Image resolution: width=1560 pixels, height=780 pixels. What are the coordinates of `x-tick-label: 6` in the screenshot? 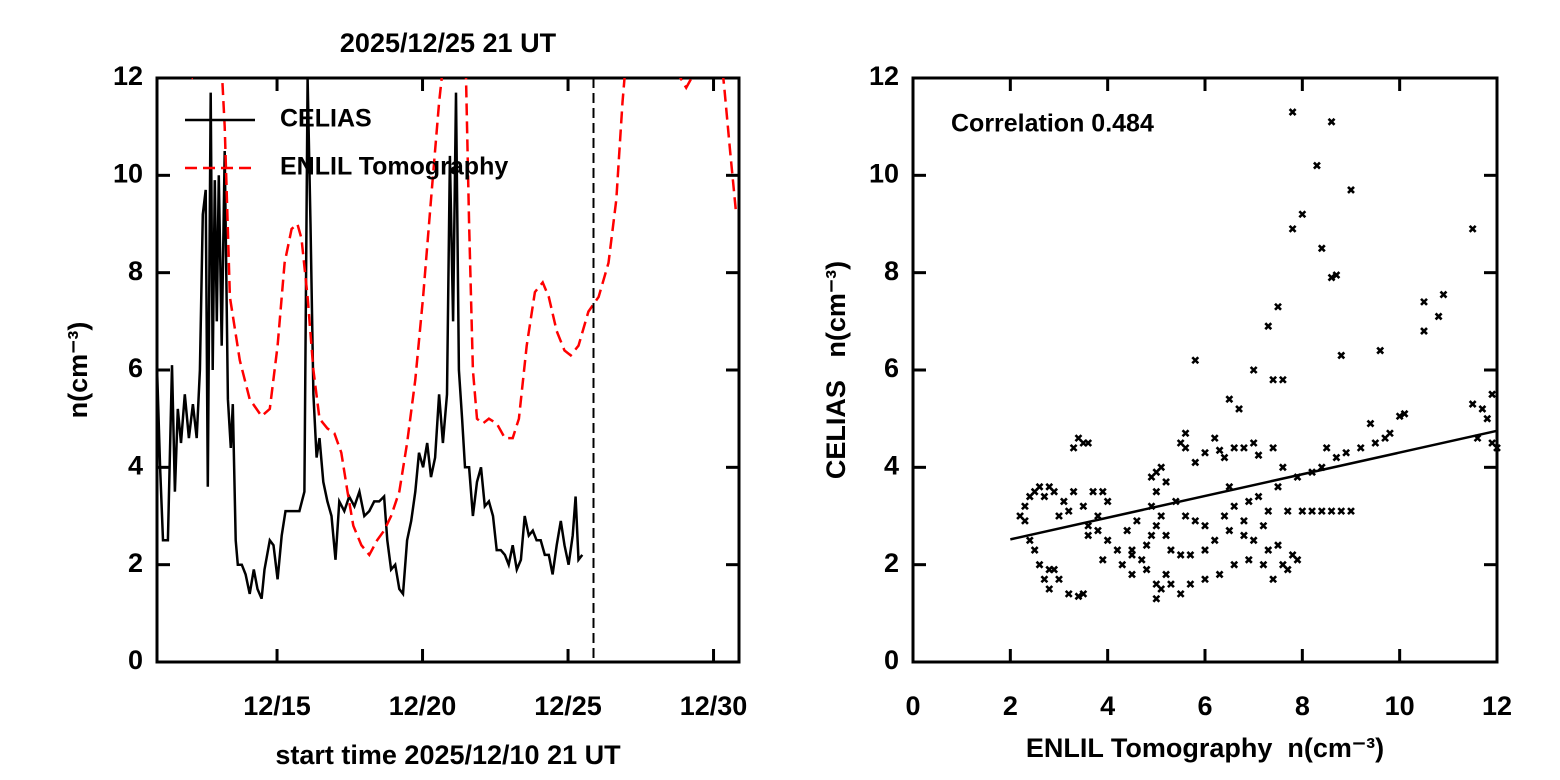 It's located at (1204, 706).